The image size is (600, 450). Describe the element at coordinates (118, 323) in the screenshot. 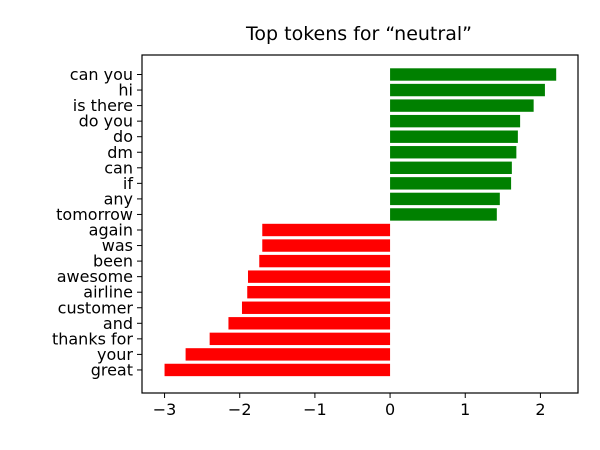

I see `y-tick-label: and` at that location.